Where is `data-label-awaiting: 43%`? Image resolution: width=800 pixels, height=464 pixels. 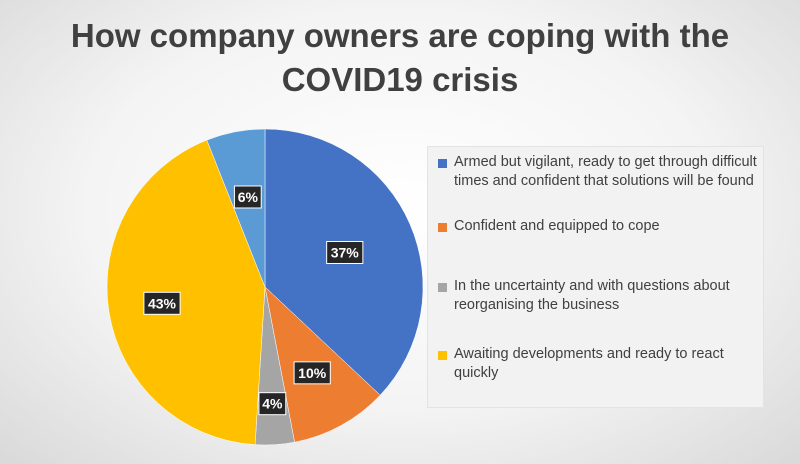 data-label-awaiting: 43% is located at coordinates (162, 303).